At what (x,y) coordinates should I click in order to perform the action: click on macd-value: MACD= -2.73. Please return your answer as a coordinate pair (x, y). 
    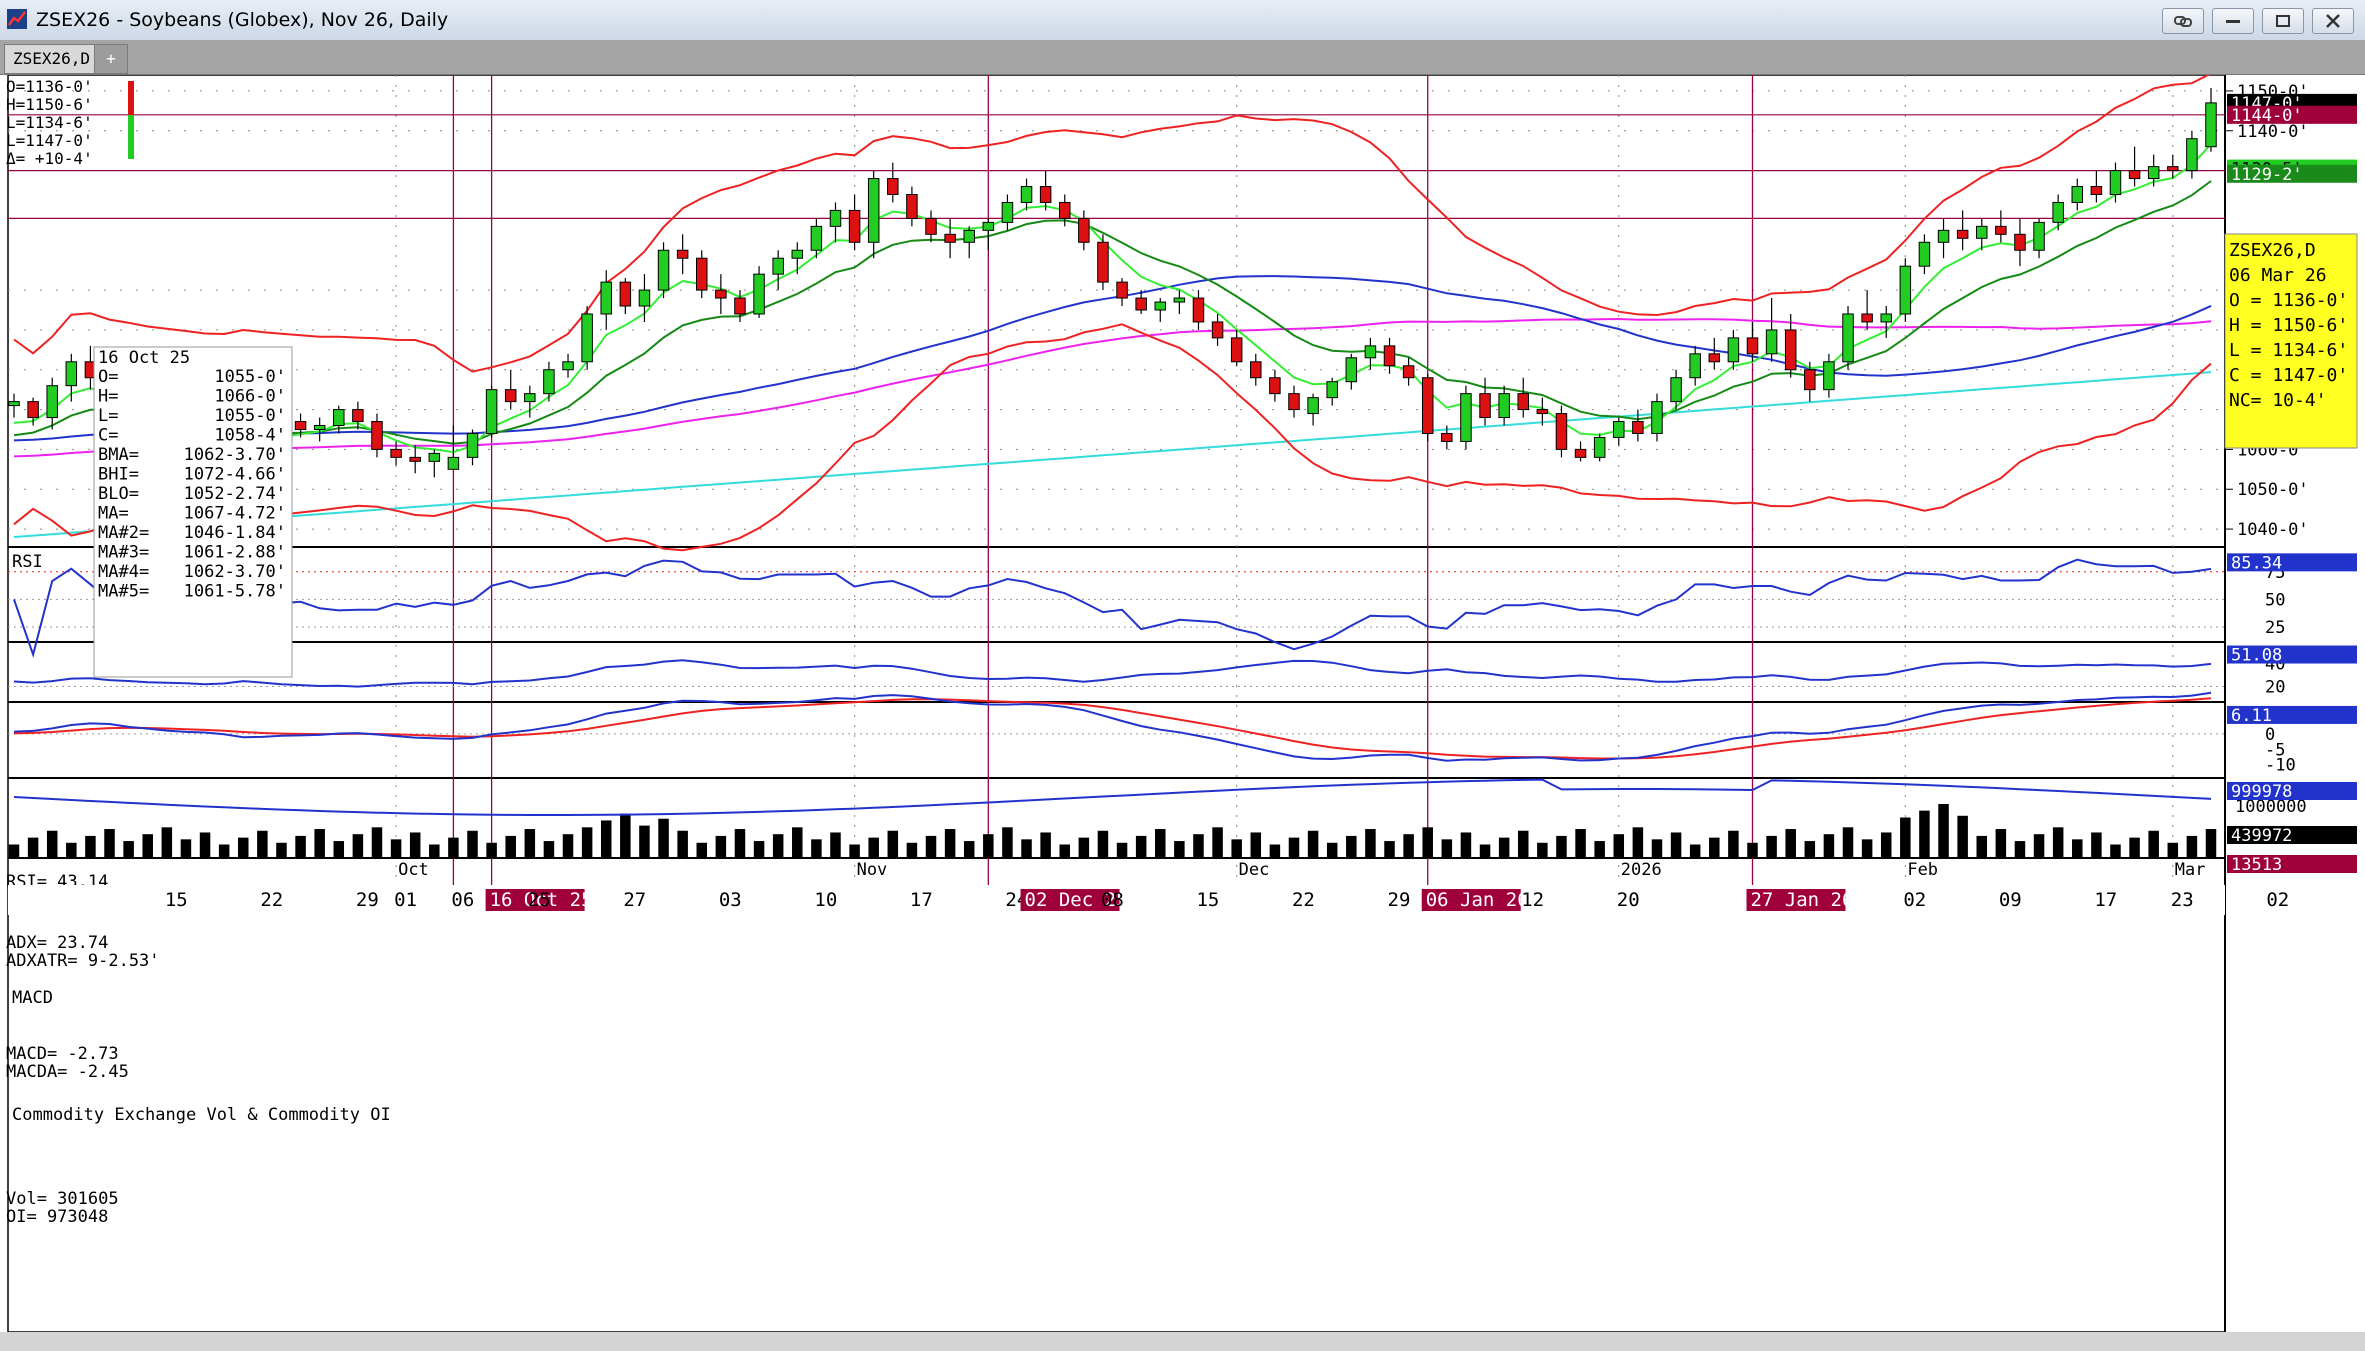
    Looking at the image, I should click on (62, 1054).